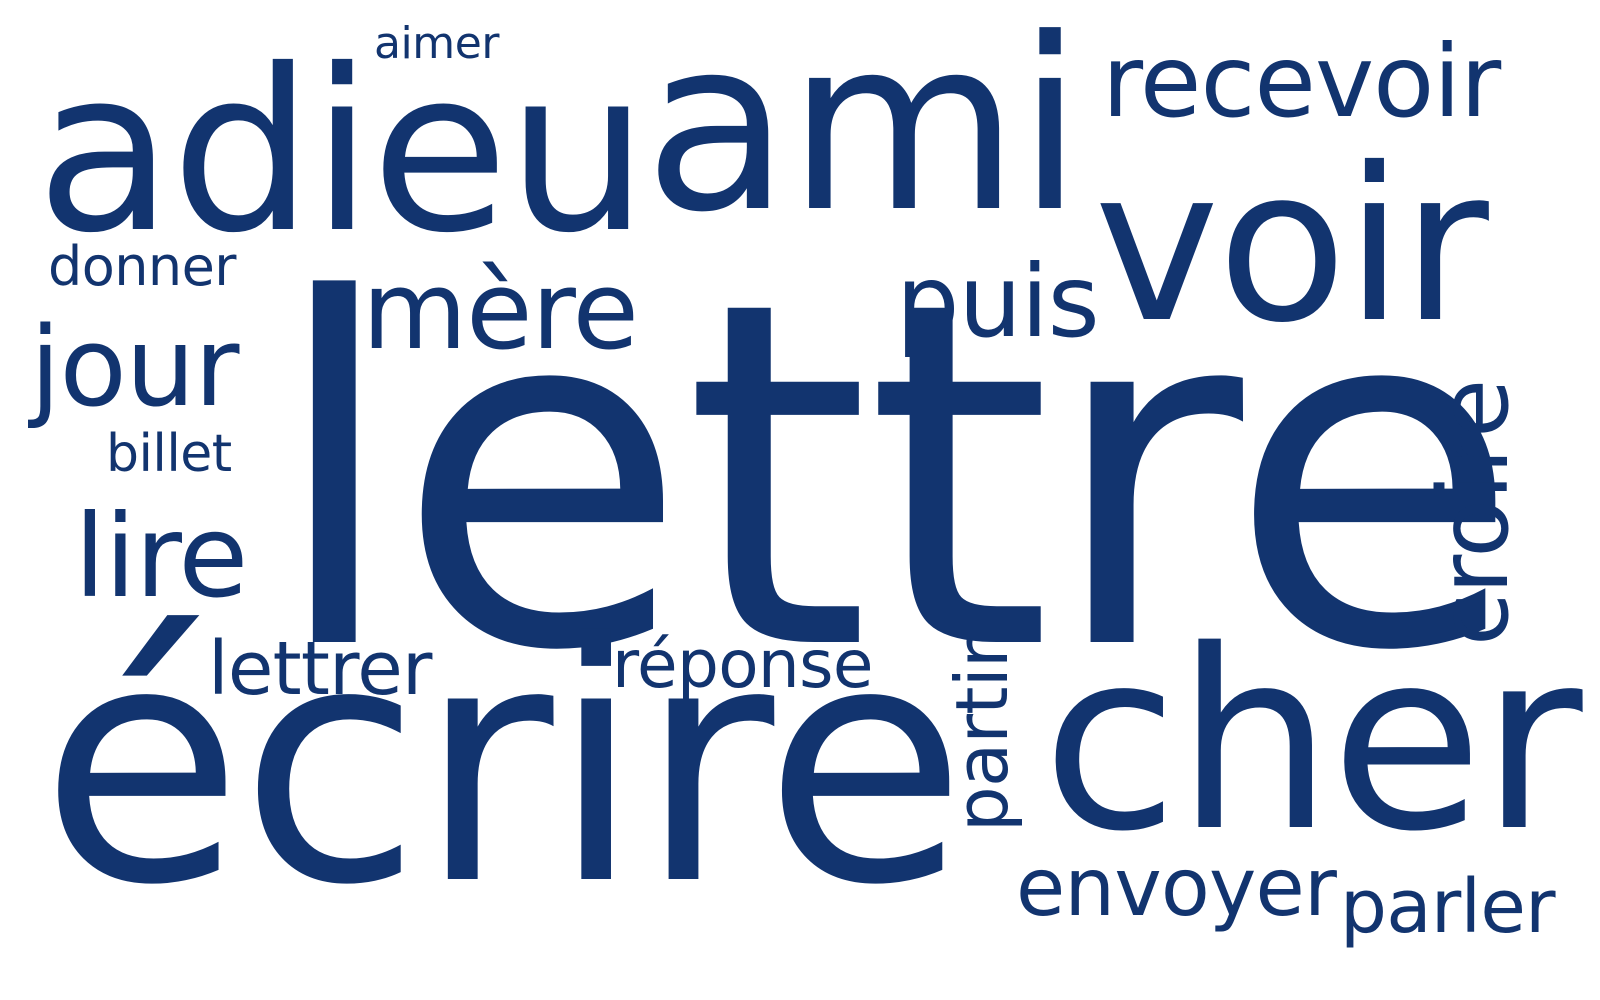  I want to click on word-recevoir: recevoir, so click(1301, 81).